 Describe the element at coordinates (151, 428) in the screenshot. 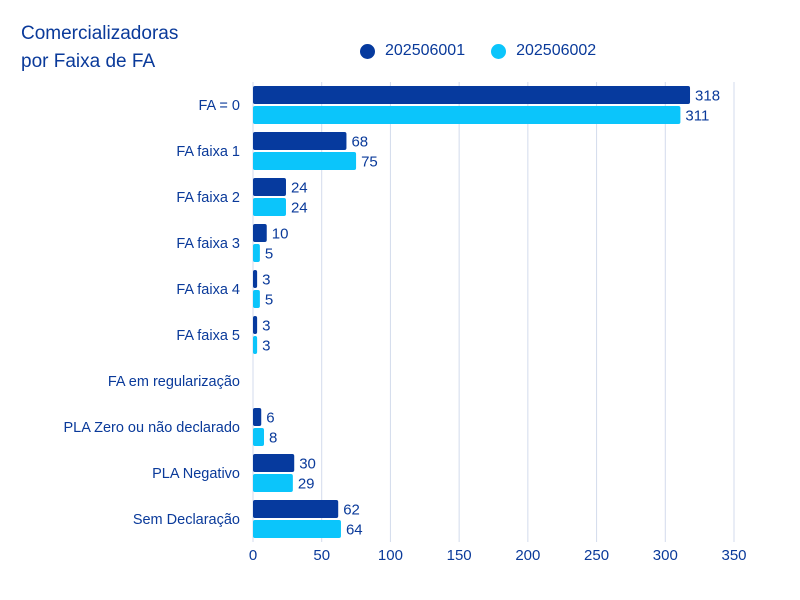

I see `y-category-label: PLA Zero ou não declarado` at that location.